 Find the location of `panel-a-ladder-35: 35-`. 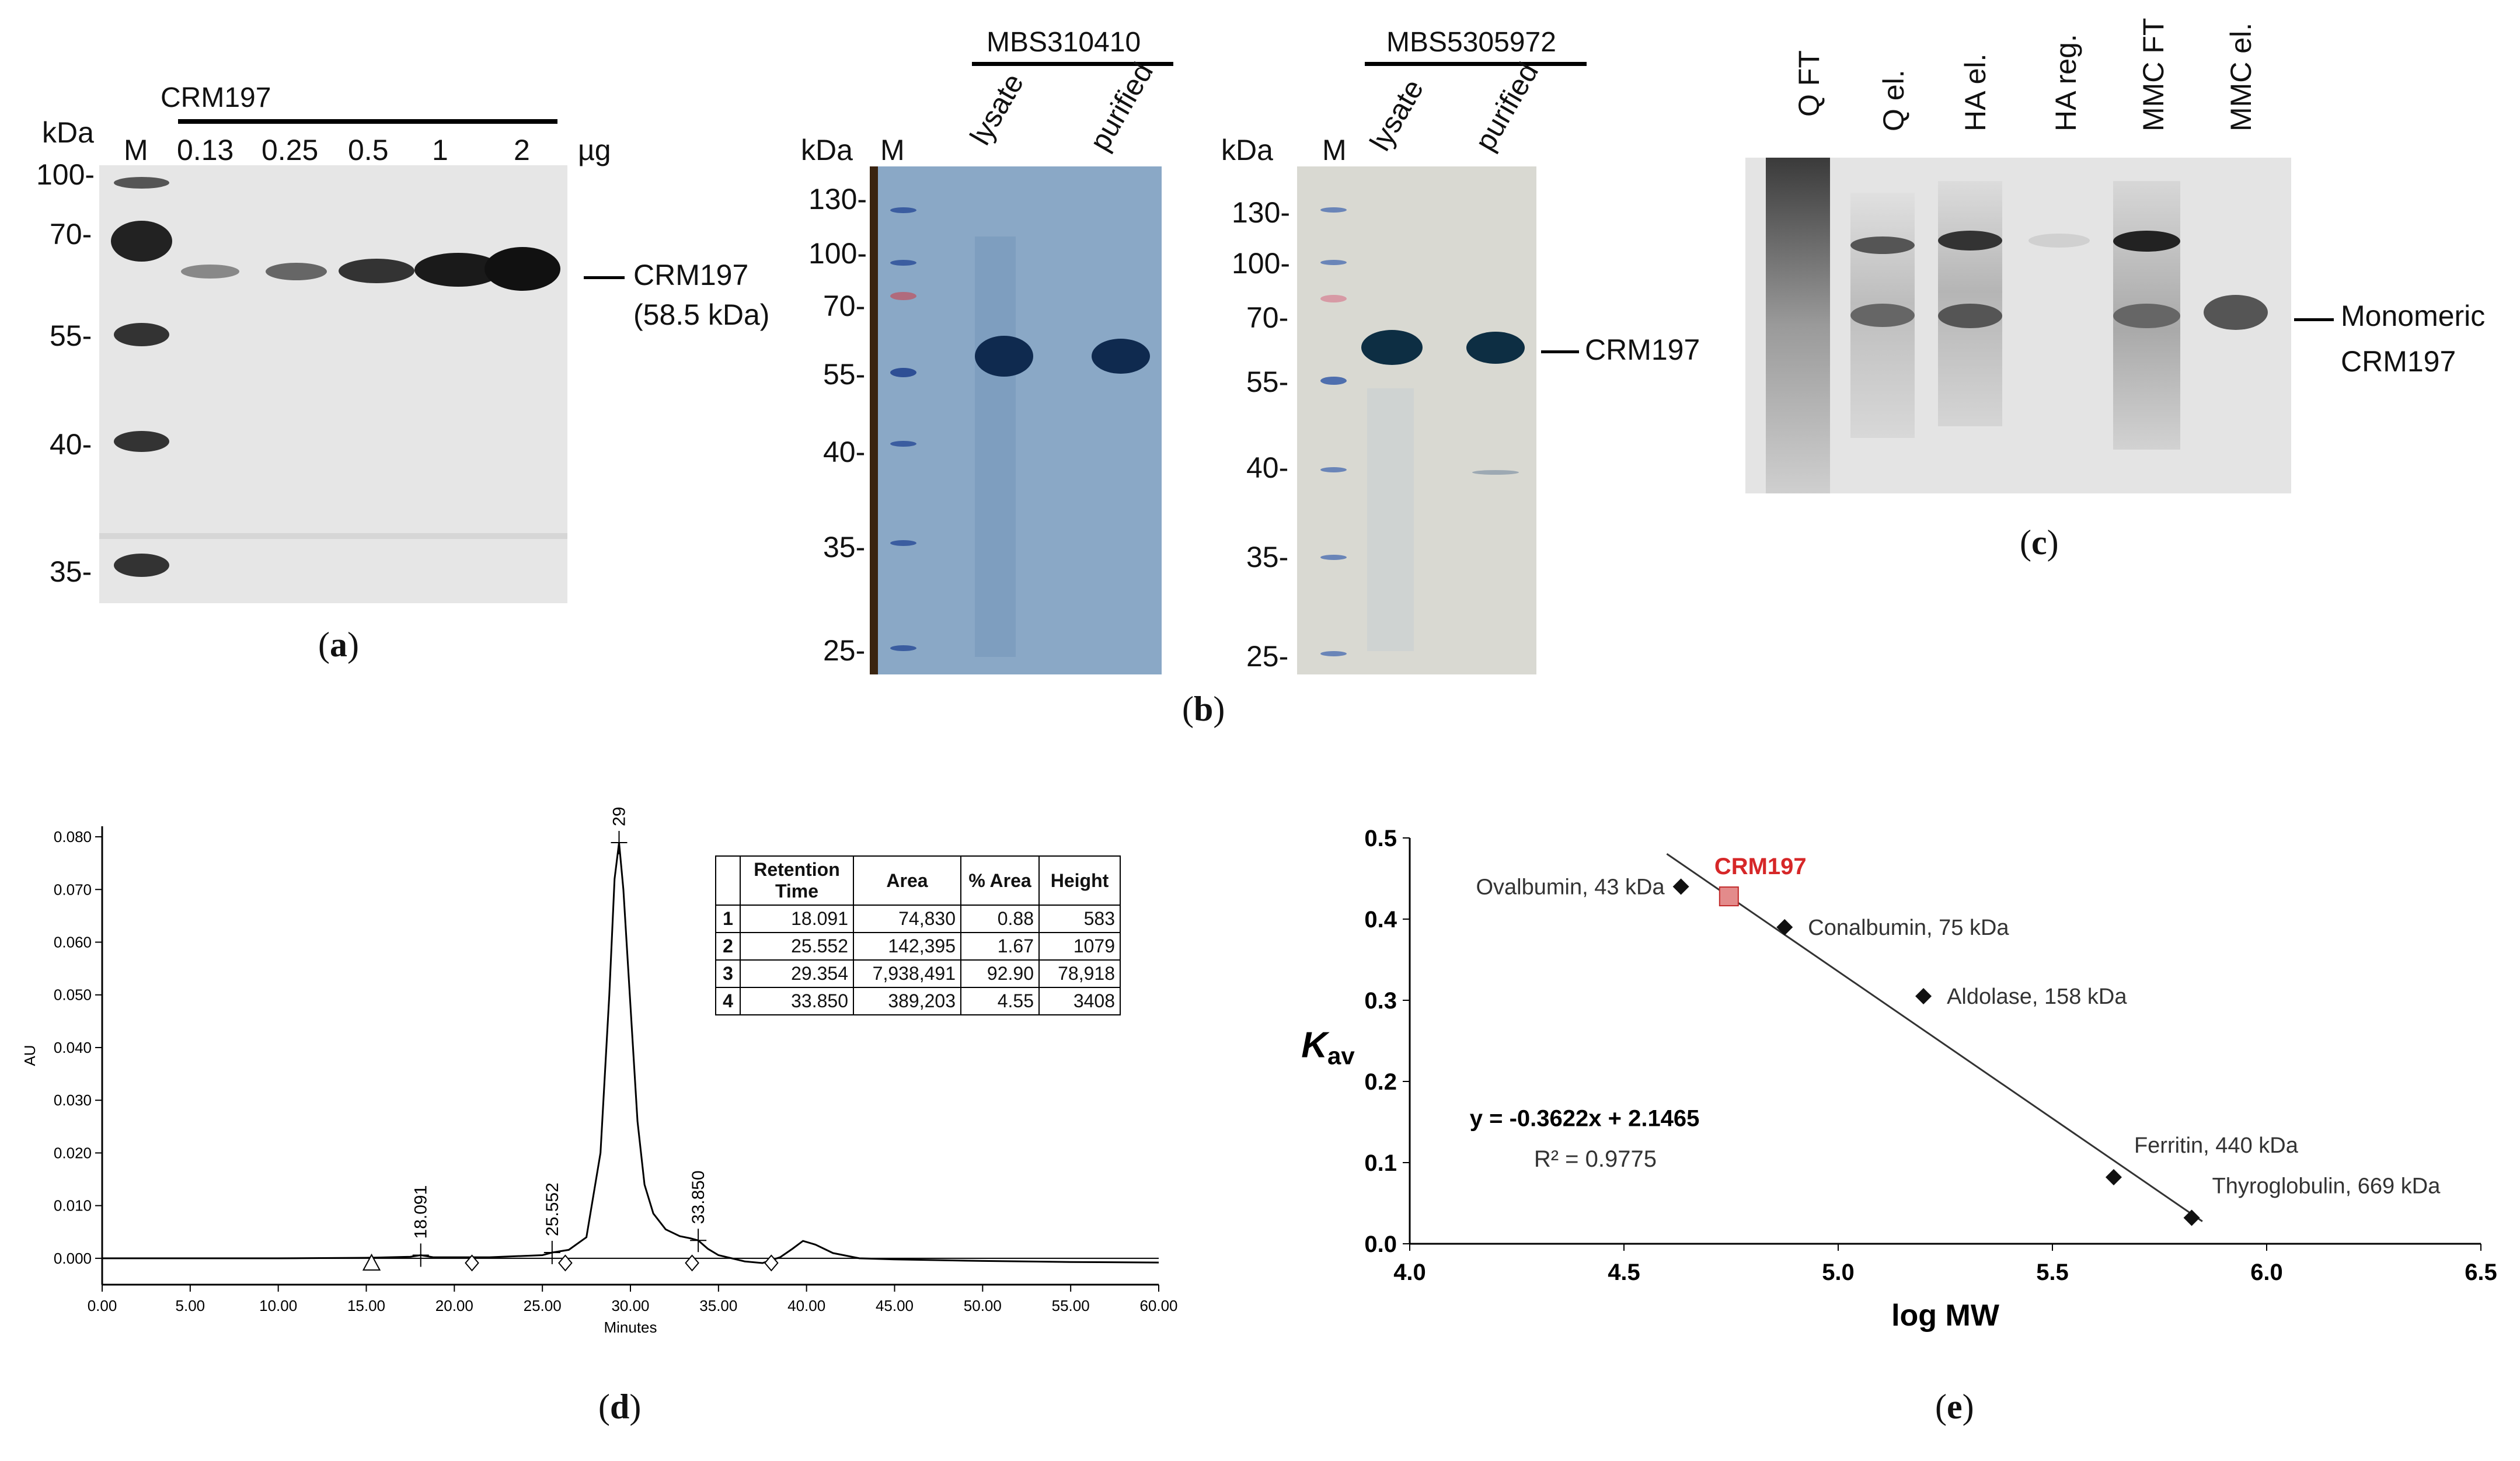

panel-a-ladder-35: 35- is located at coordinates (71, 571).